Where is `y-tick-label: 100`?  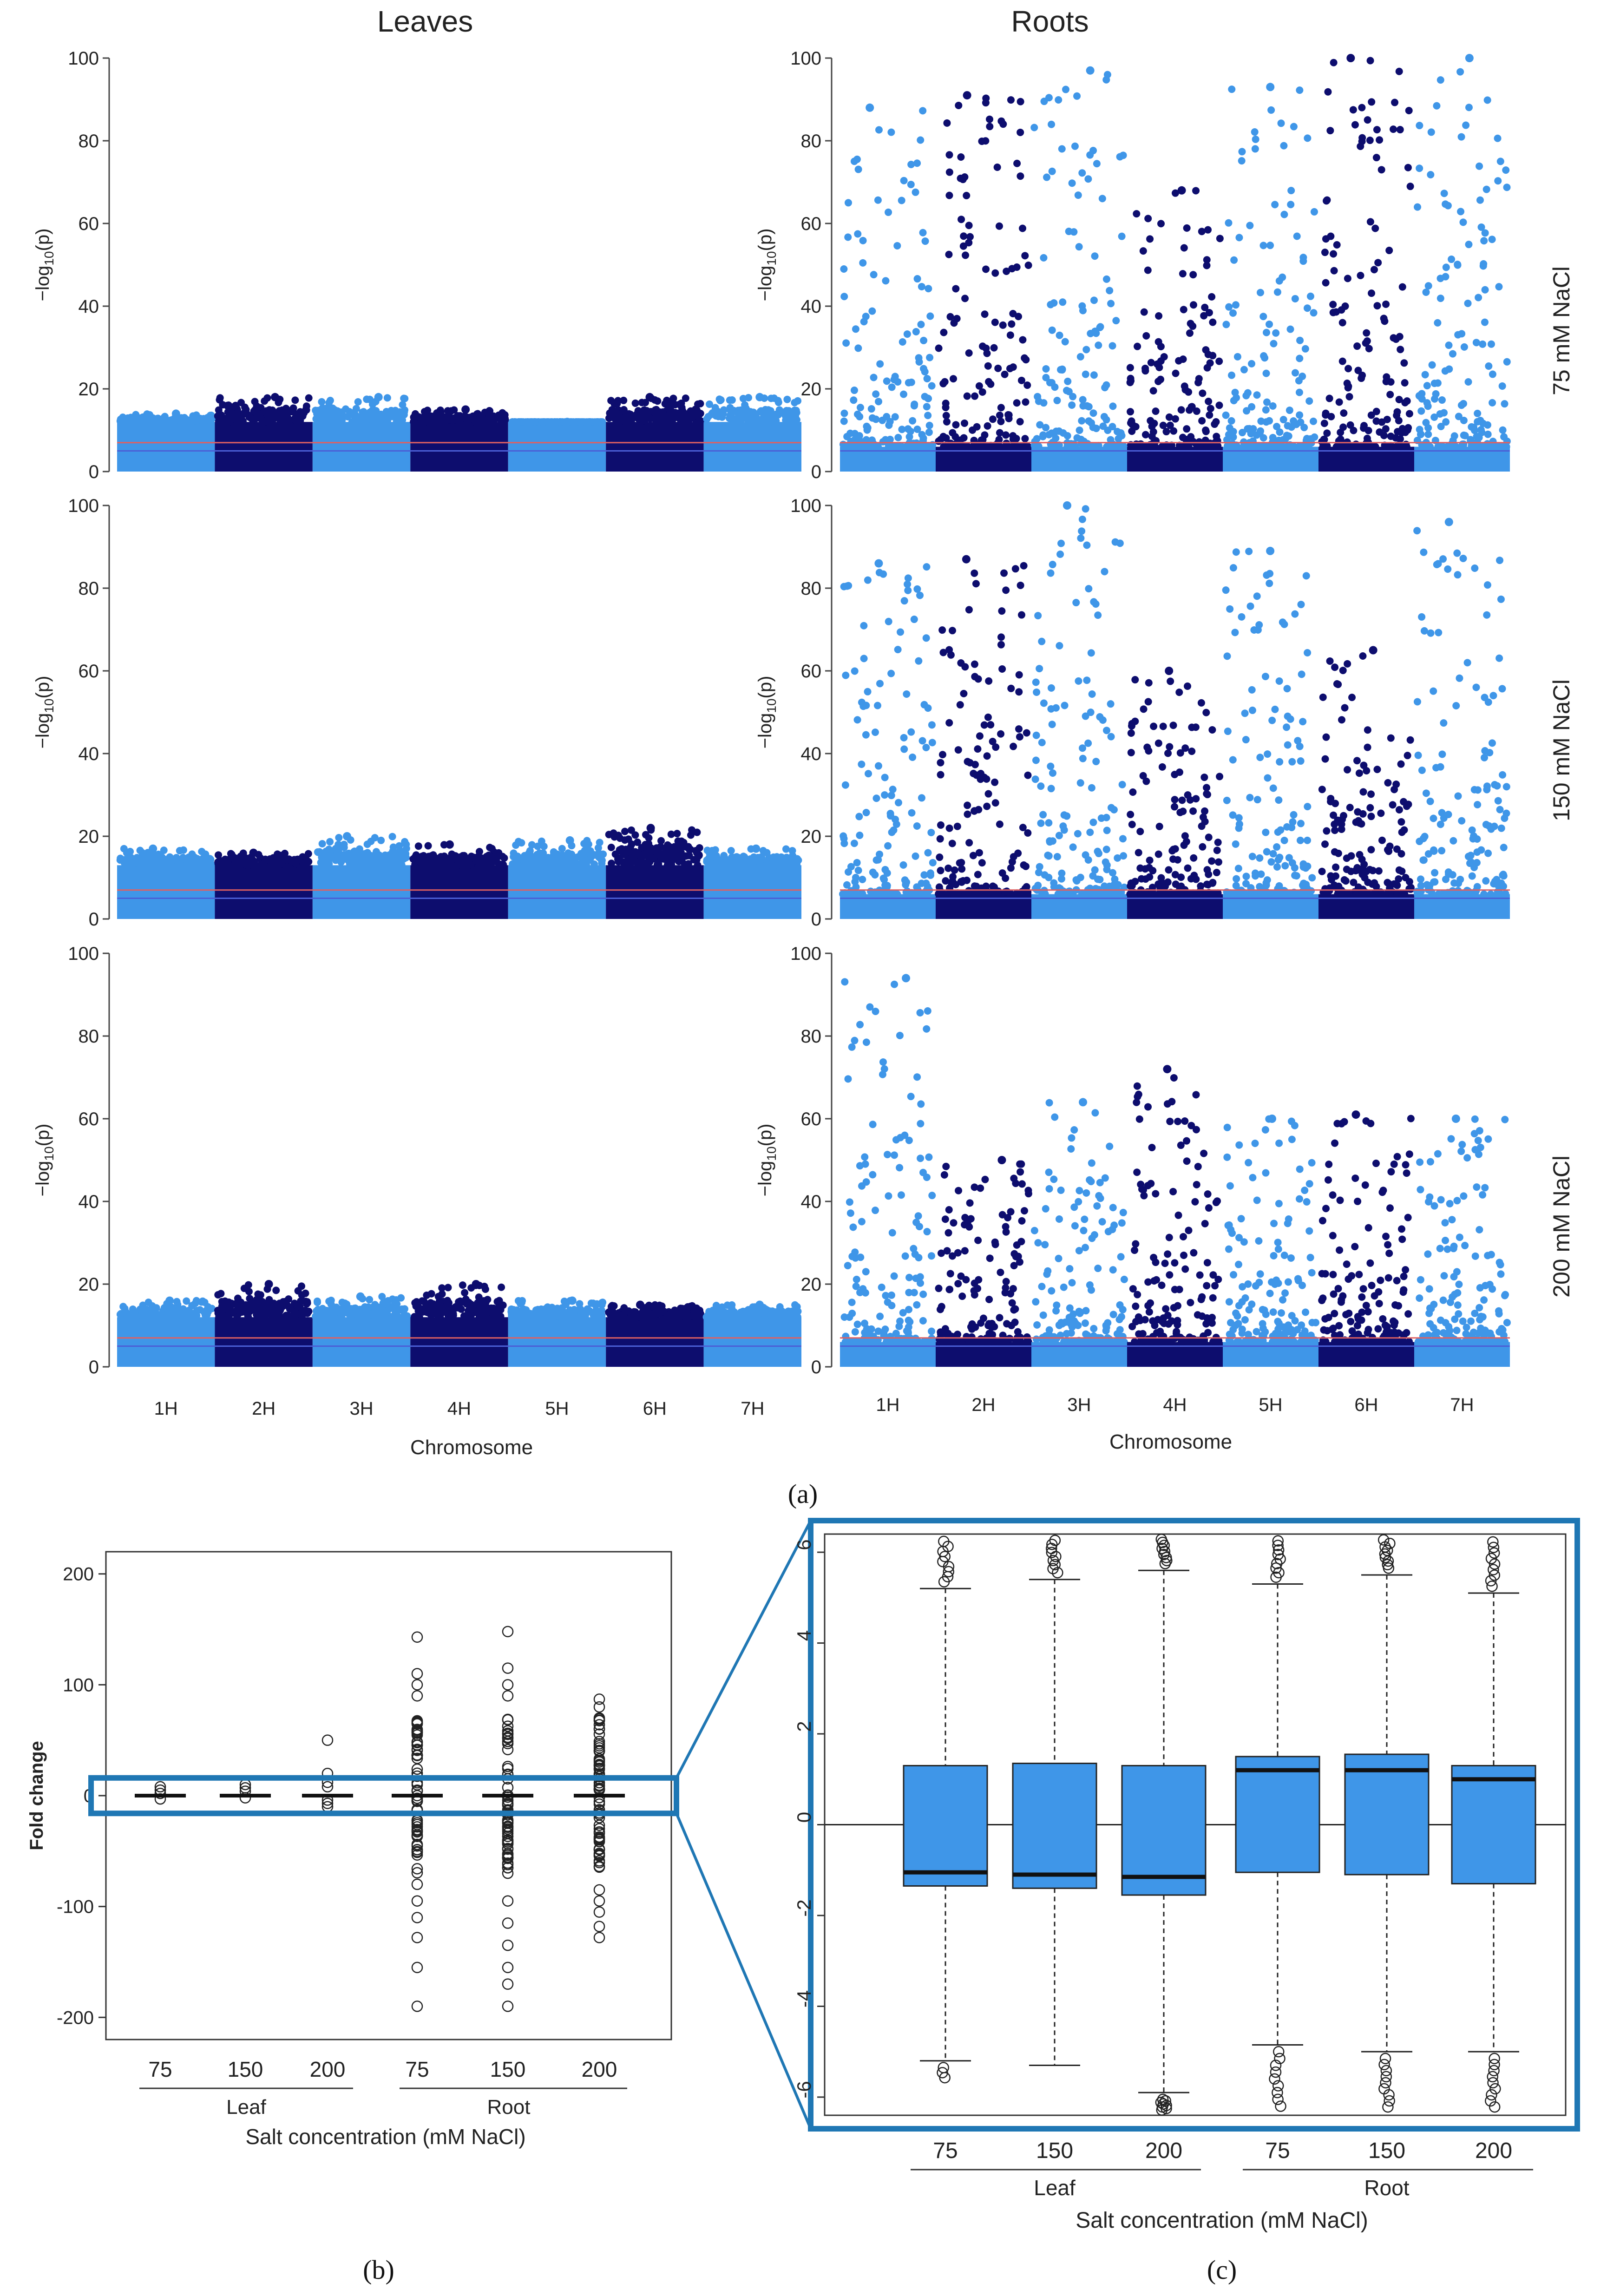
y-tick-label: 100 is located at coordinates (83, 506).